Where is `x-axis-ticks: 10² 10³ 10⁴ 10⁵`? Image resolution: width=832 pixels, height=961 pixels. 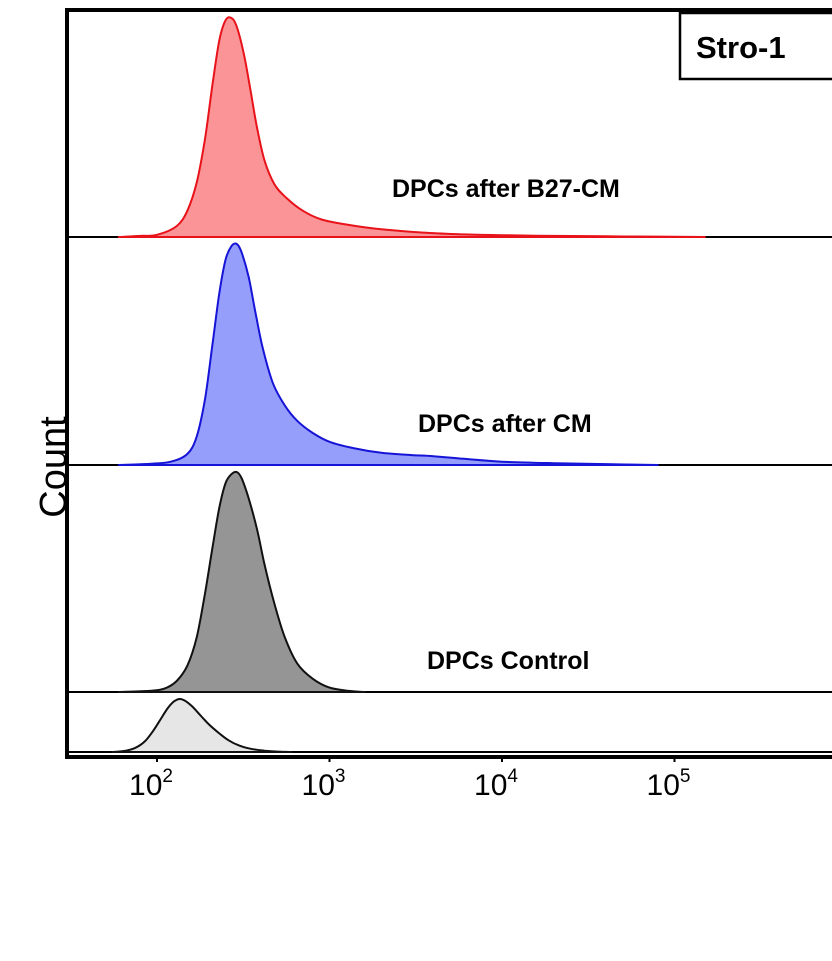
x-axis-ticks: 10² 10³ 10⁴ 10⁵ is located at coordinates (409, 778).